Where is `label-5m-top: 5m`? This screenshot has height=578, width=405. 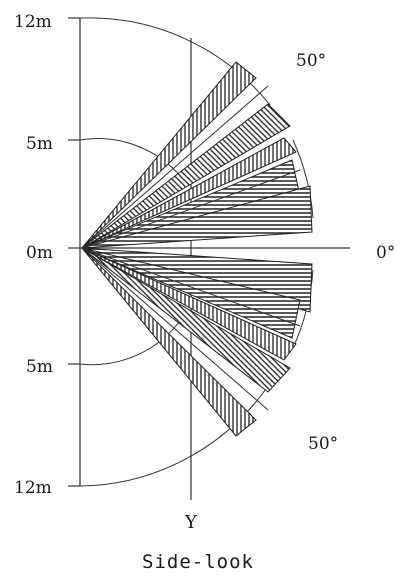
label-5m-top: 5m is located at coordinates (39, 144).